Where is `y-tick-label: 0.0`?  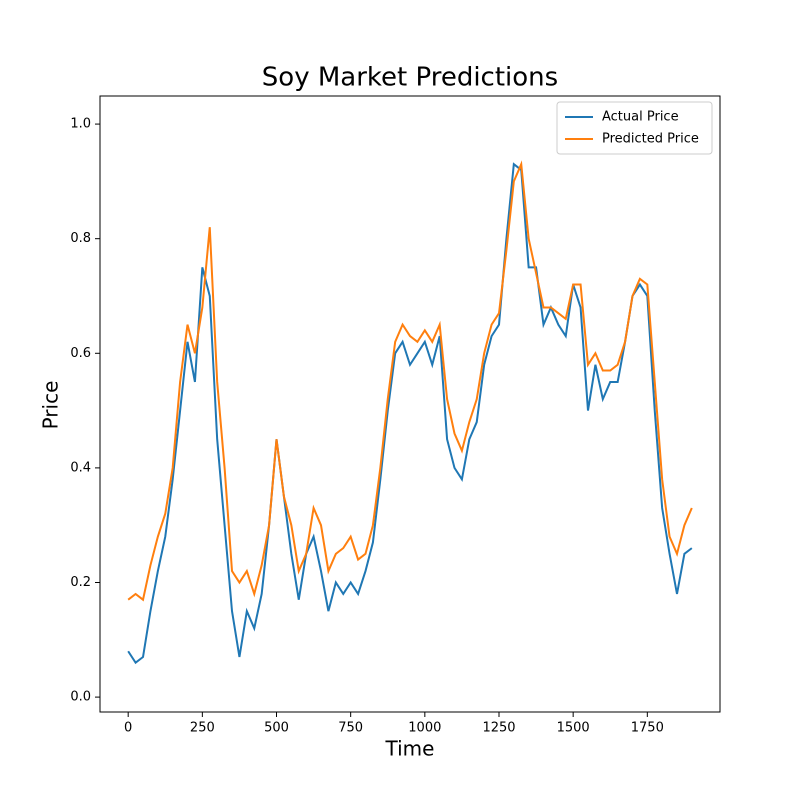 y-tick-label: 0.0 is located at coordinates (80, 697).